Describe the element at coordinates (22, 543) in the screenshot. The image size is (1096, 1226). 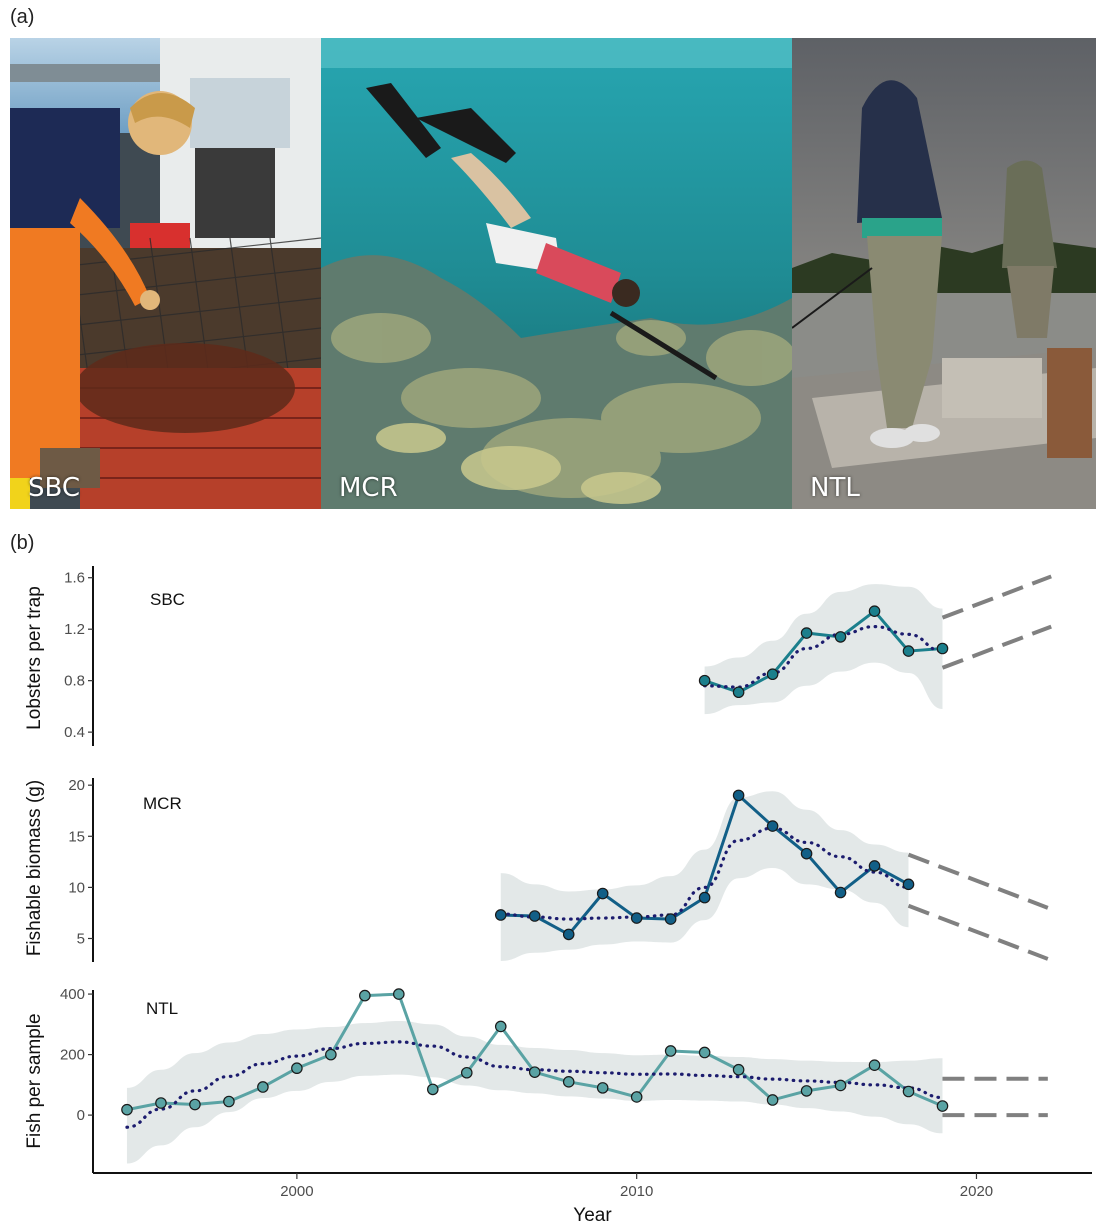
I see `panel-b-label: (b)` at that location.